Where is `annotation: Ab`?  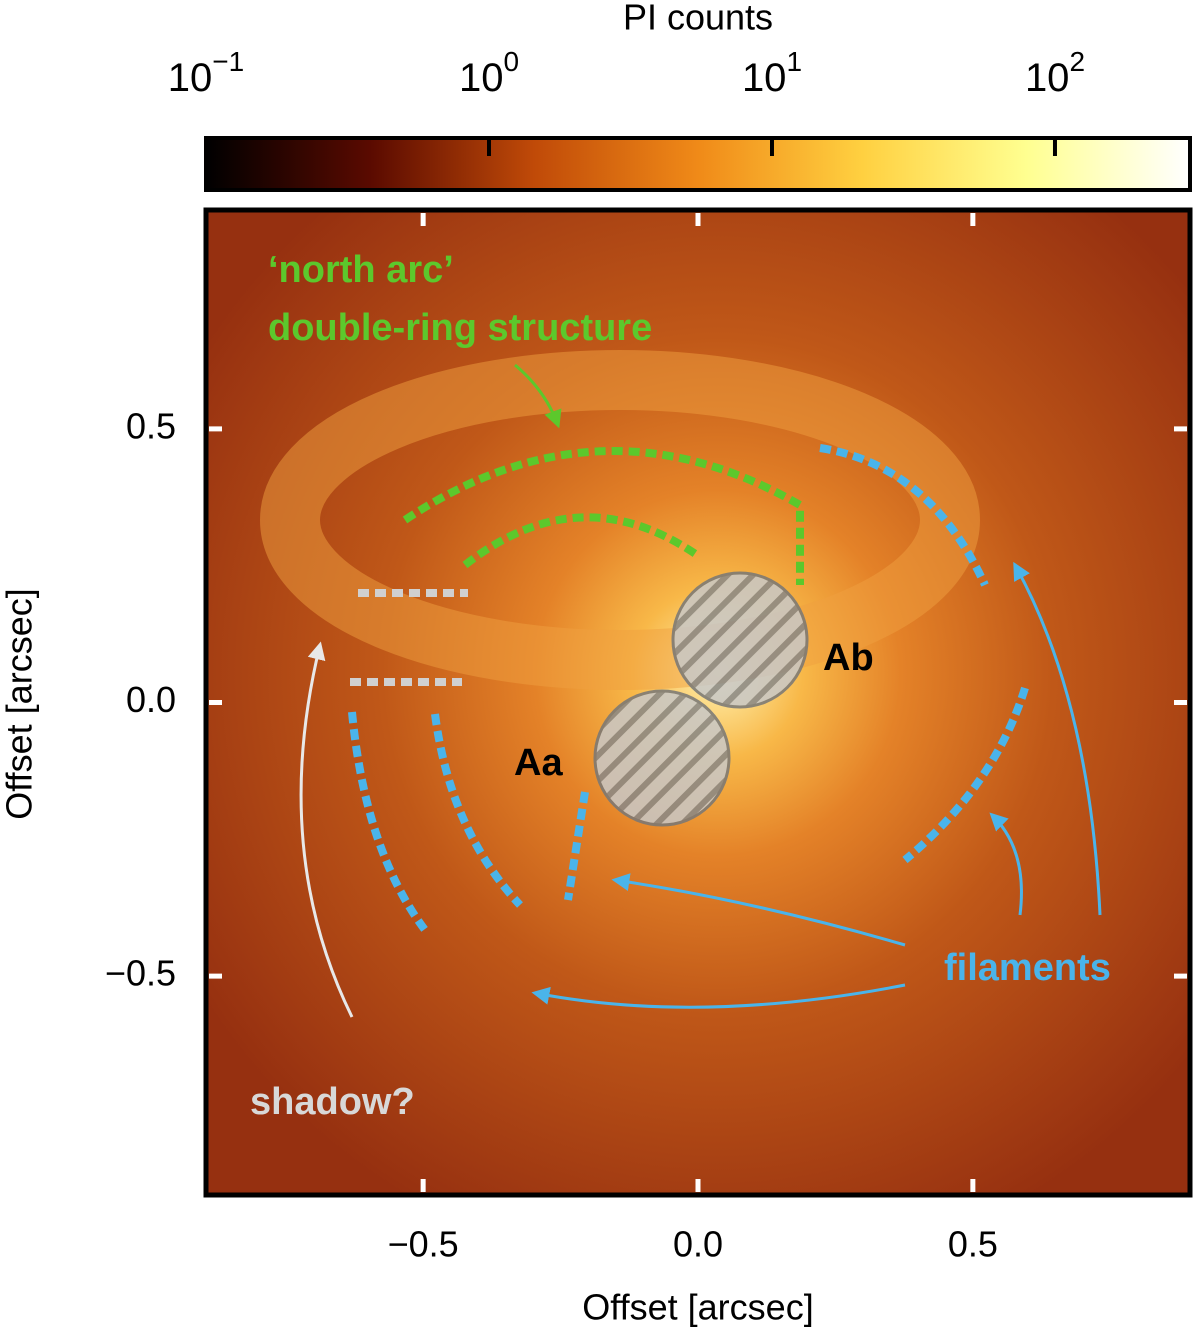
annotation: Ab is located at coordinates (848, 658).